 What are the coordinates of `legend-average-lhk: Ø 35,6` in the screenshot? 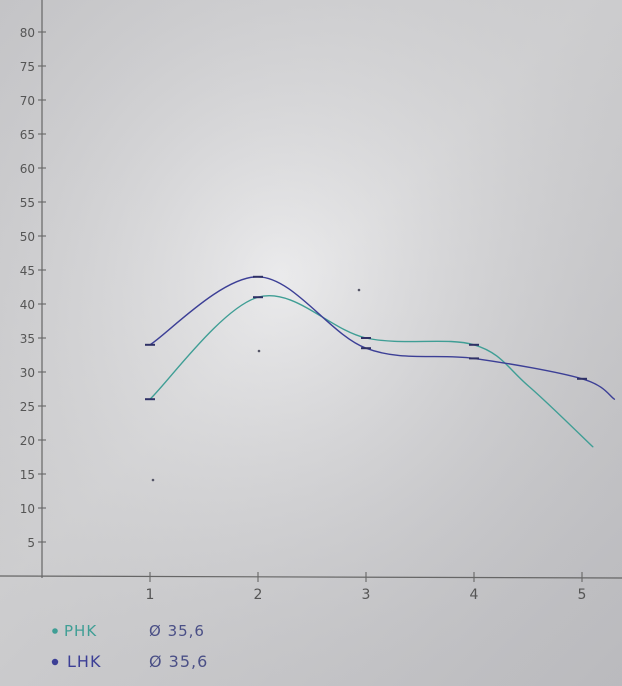 It's located at (178, 661).